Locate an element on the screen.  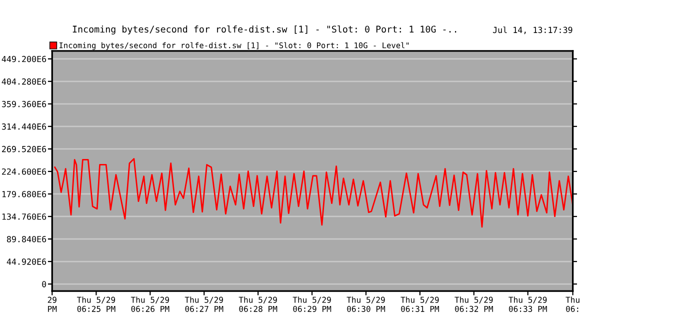
text: Jul 14, 13:17:39 is located at coordinates (532, 30).